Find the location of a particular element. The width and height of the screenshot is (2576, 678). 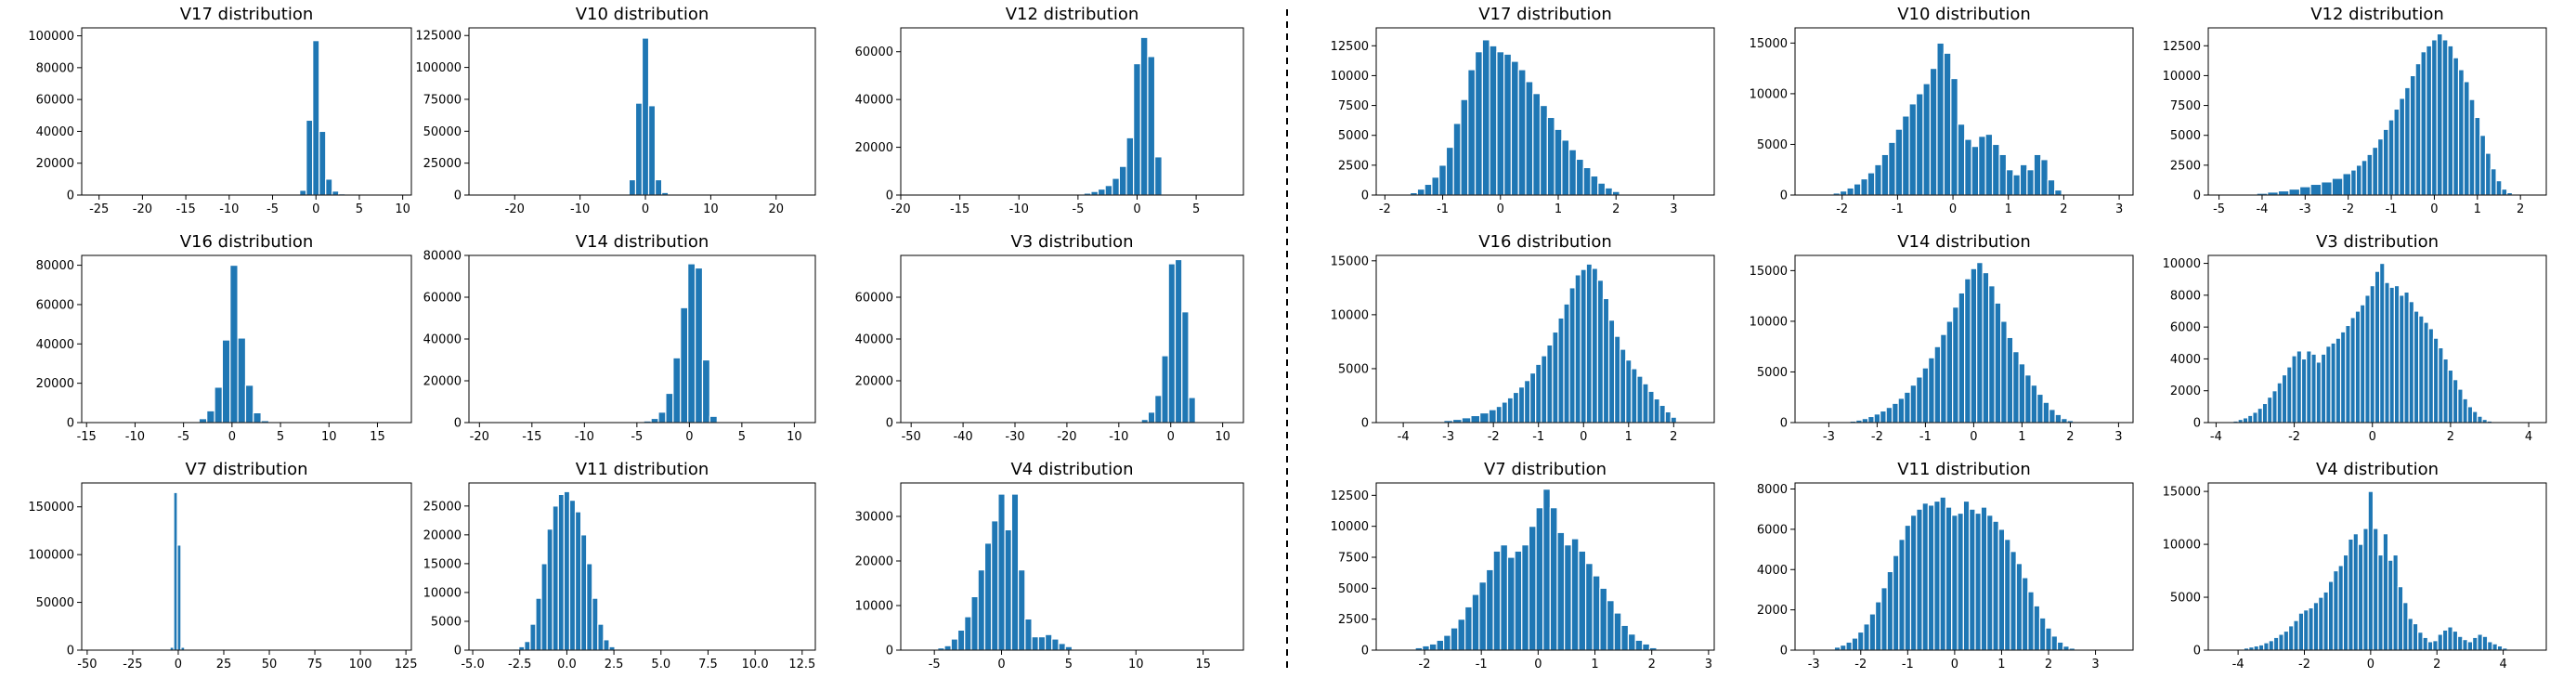

chart-title: V14 distribution is located at coordinates (1964, 242).